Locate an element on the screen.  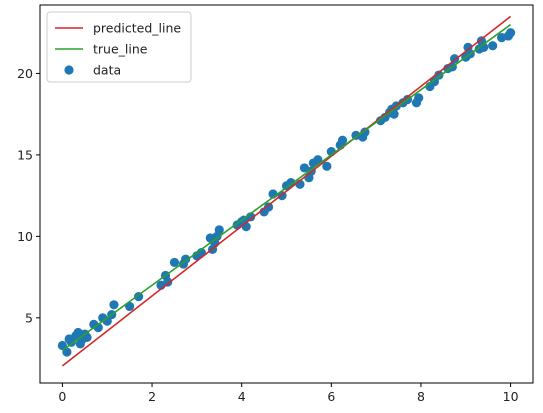
x-tick-label: 2 is located at coordinates (152, 396).